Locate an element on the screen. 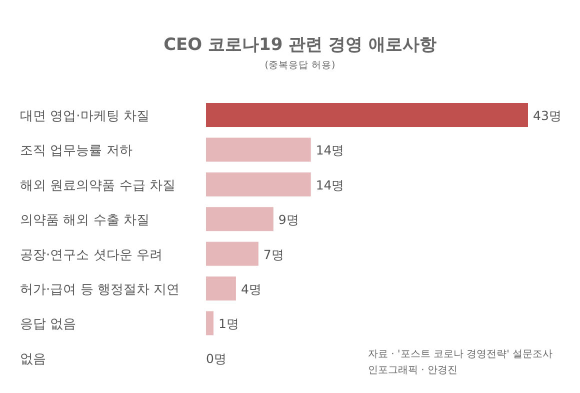 This screenshot has height=393, width=580. y-tick-label: 공장·연구소 셧다운 우려 is located at coordinates (91, 255).